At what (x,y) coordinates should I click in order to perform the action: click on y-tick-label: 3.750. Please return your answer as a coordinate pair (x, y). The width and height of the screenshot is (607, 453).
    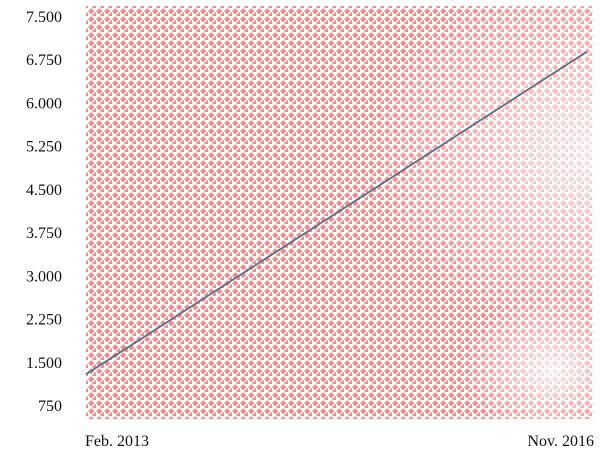
    Looking at the image, I should click on (44, 233).